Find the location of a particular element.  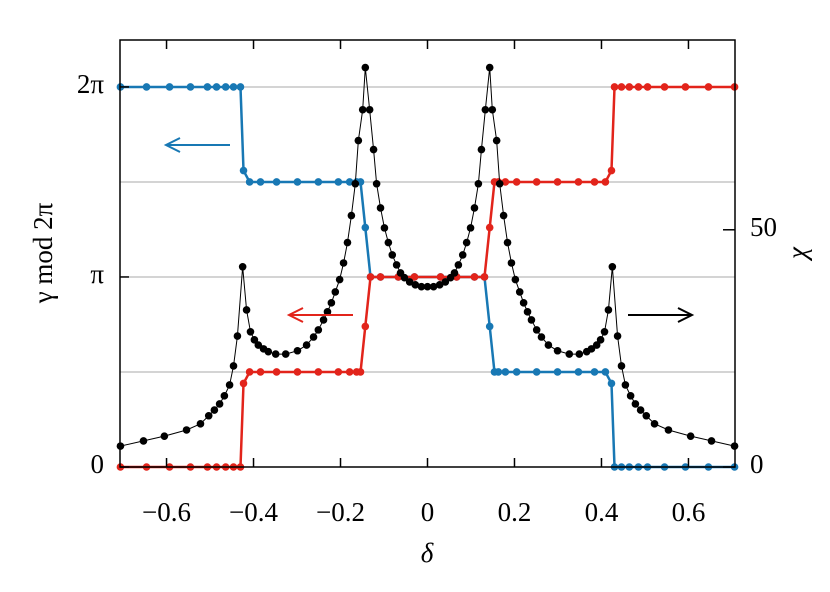

y-axis-label: γ mod 2π is located at coordinates (43, 253).